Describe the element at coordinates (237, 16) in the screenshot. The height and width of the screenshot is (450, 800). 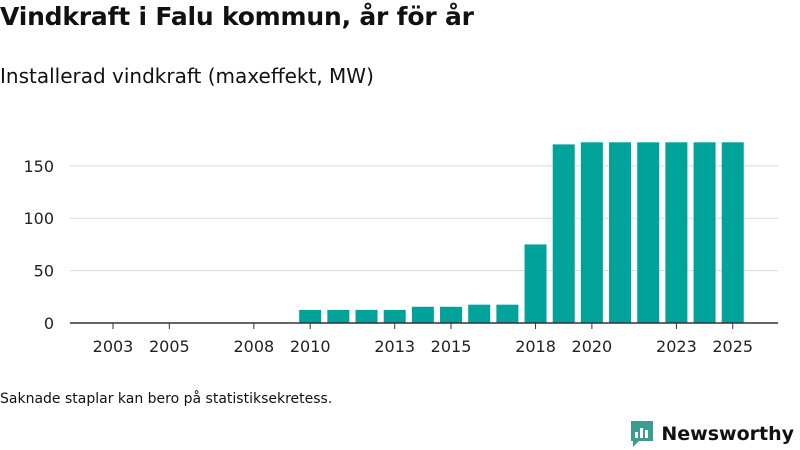
I see `chart-title: Vindkraft i Falu kommun, år för år` at that location.